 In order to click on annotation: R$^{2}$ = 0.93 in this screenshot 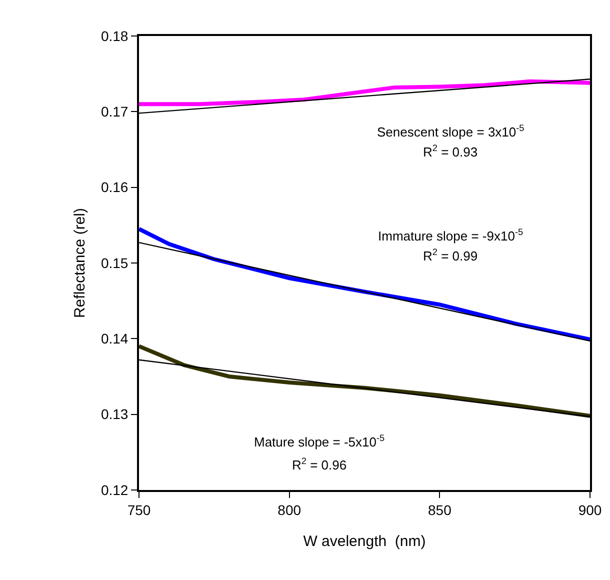, I will do `click(450, 151)`.